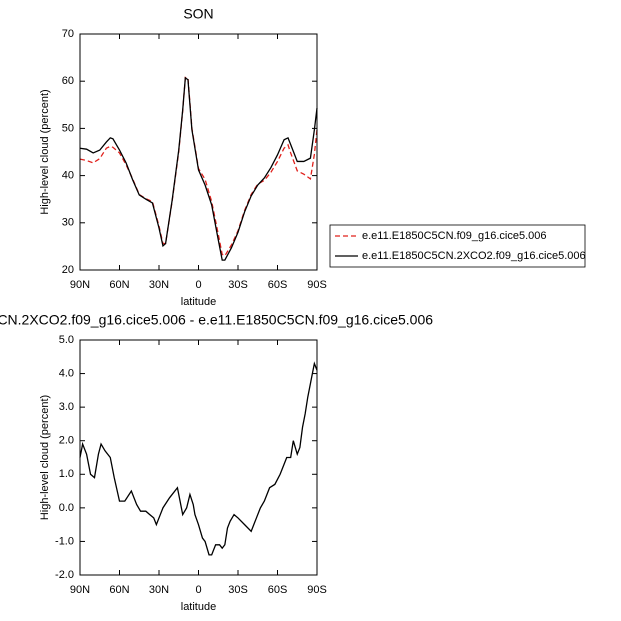 This screenshot has height=621, width=621. What do you see at coordinates (68, 176) in the screenshot?
I see `y-tick-label: 40` at bounding box center [68, 176].